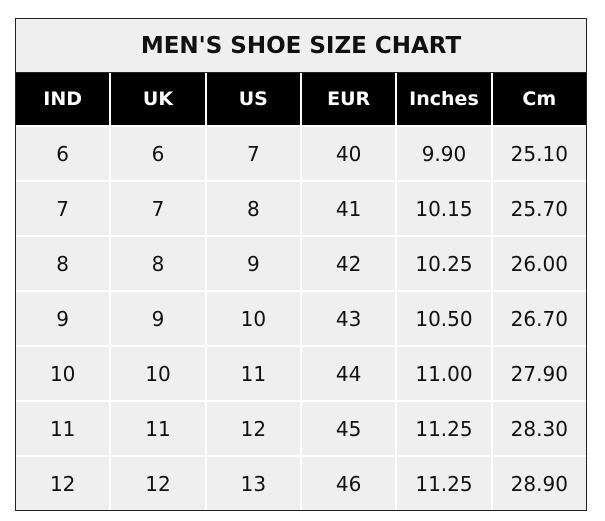 This screenshot has height=521, width=605. Describe the element at coordinates (445, 99) in the screenshot. I see `column-header: Inches` at that location.